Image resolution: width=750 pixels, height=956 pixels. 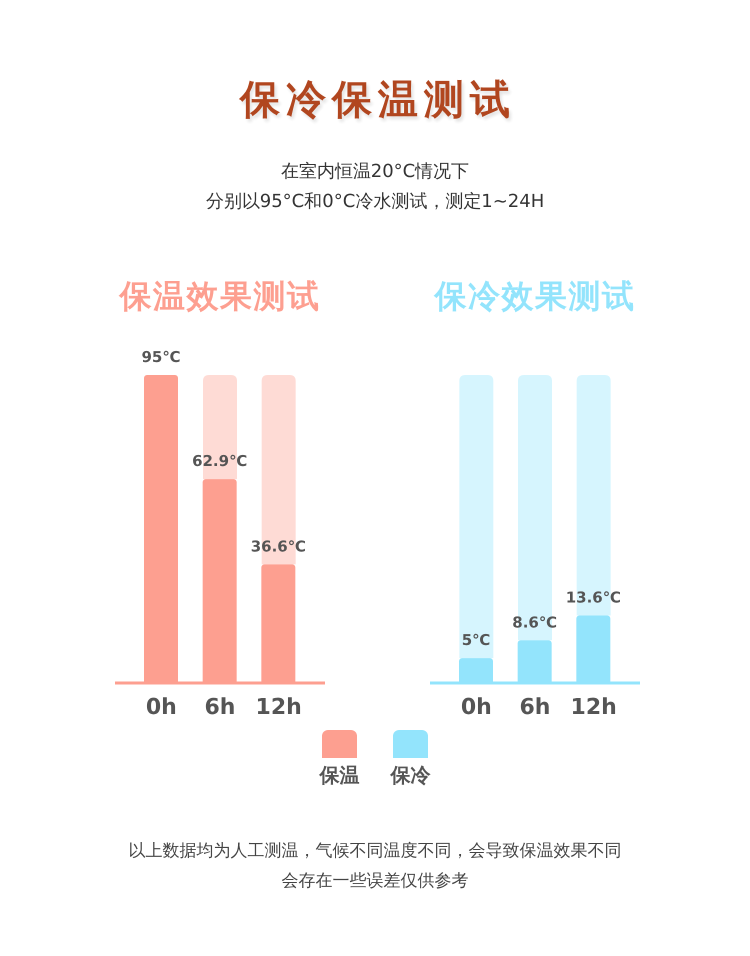 What do you see at coordinates (593, 597) in the screenshot?
I see `data-label: 13.6℃` at bounding box center [593, 597].